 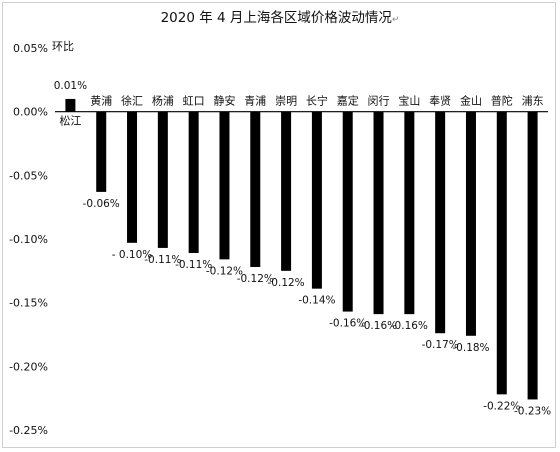 I want to click on title-suffix-mark: ↵, so click(x=395, y=20).